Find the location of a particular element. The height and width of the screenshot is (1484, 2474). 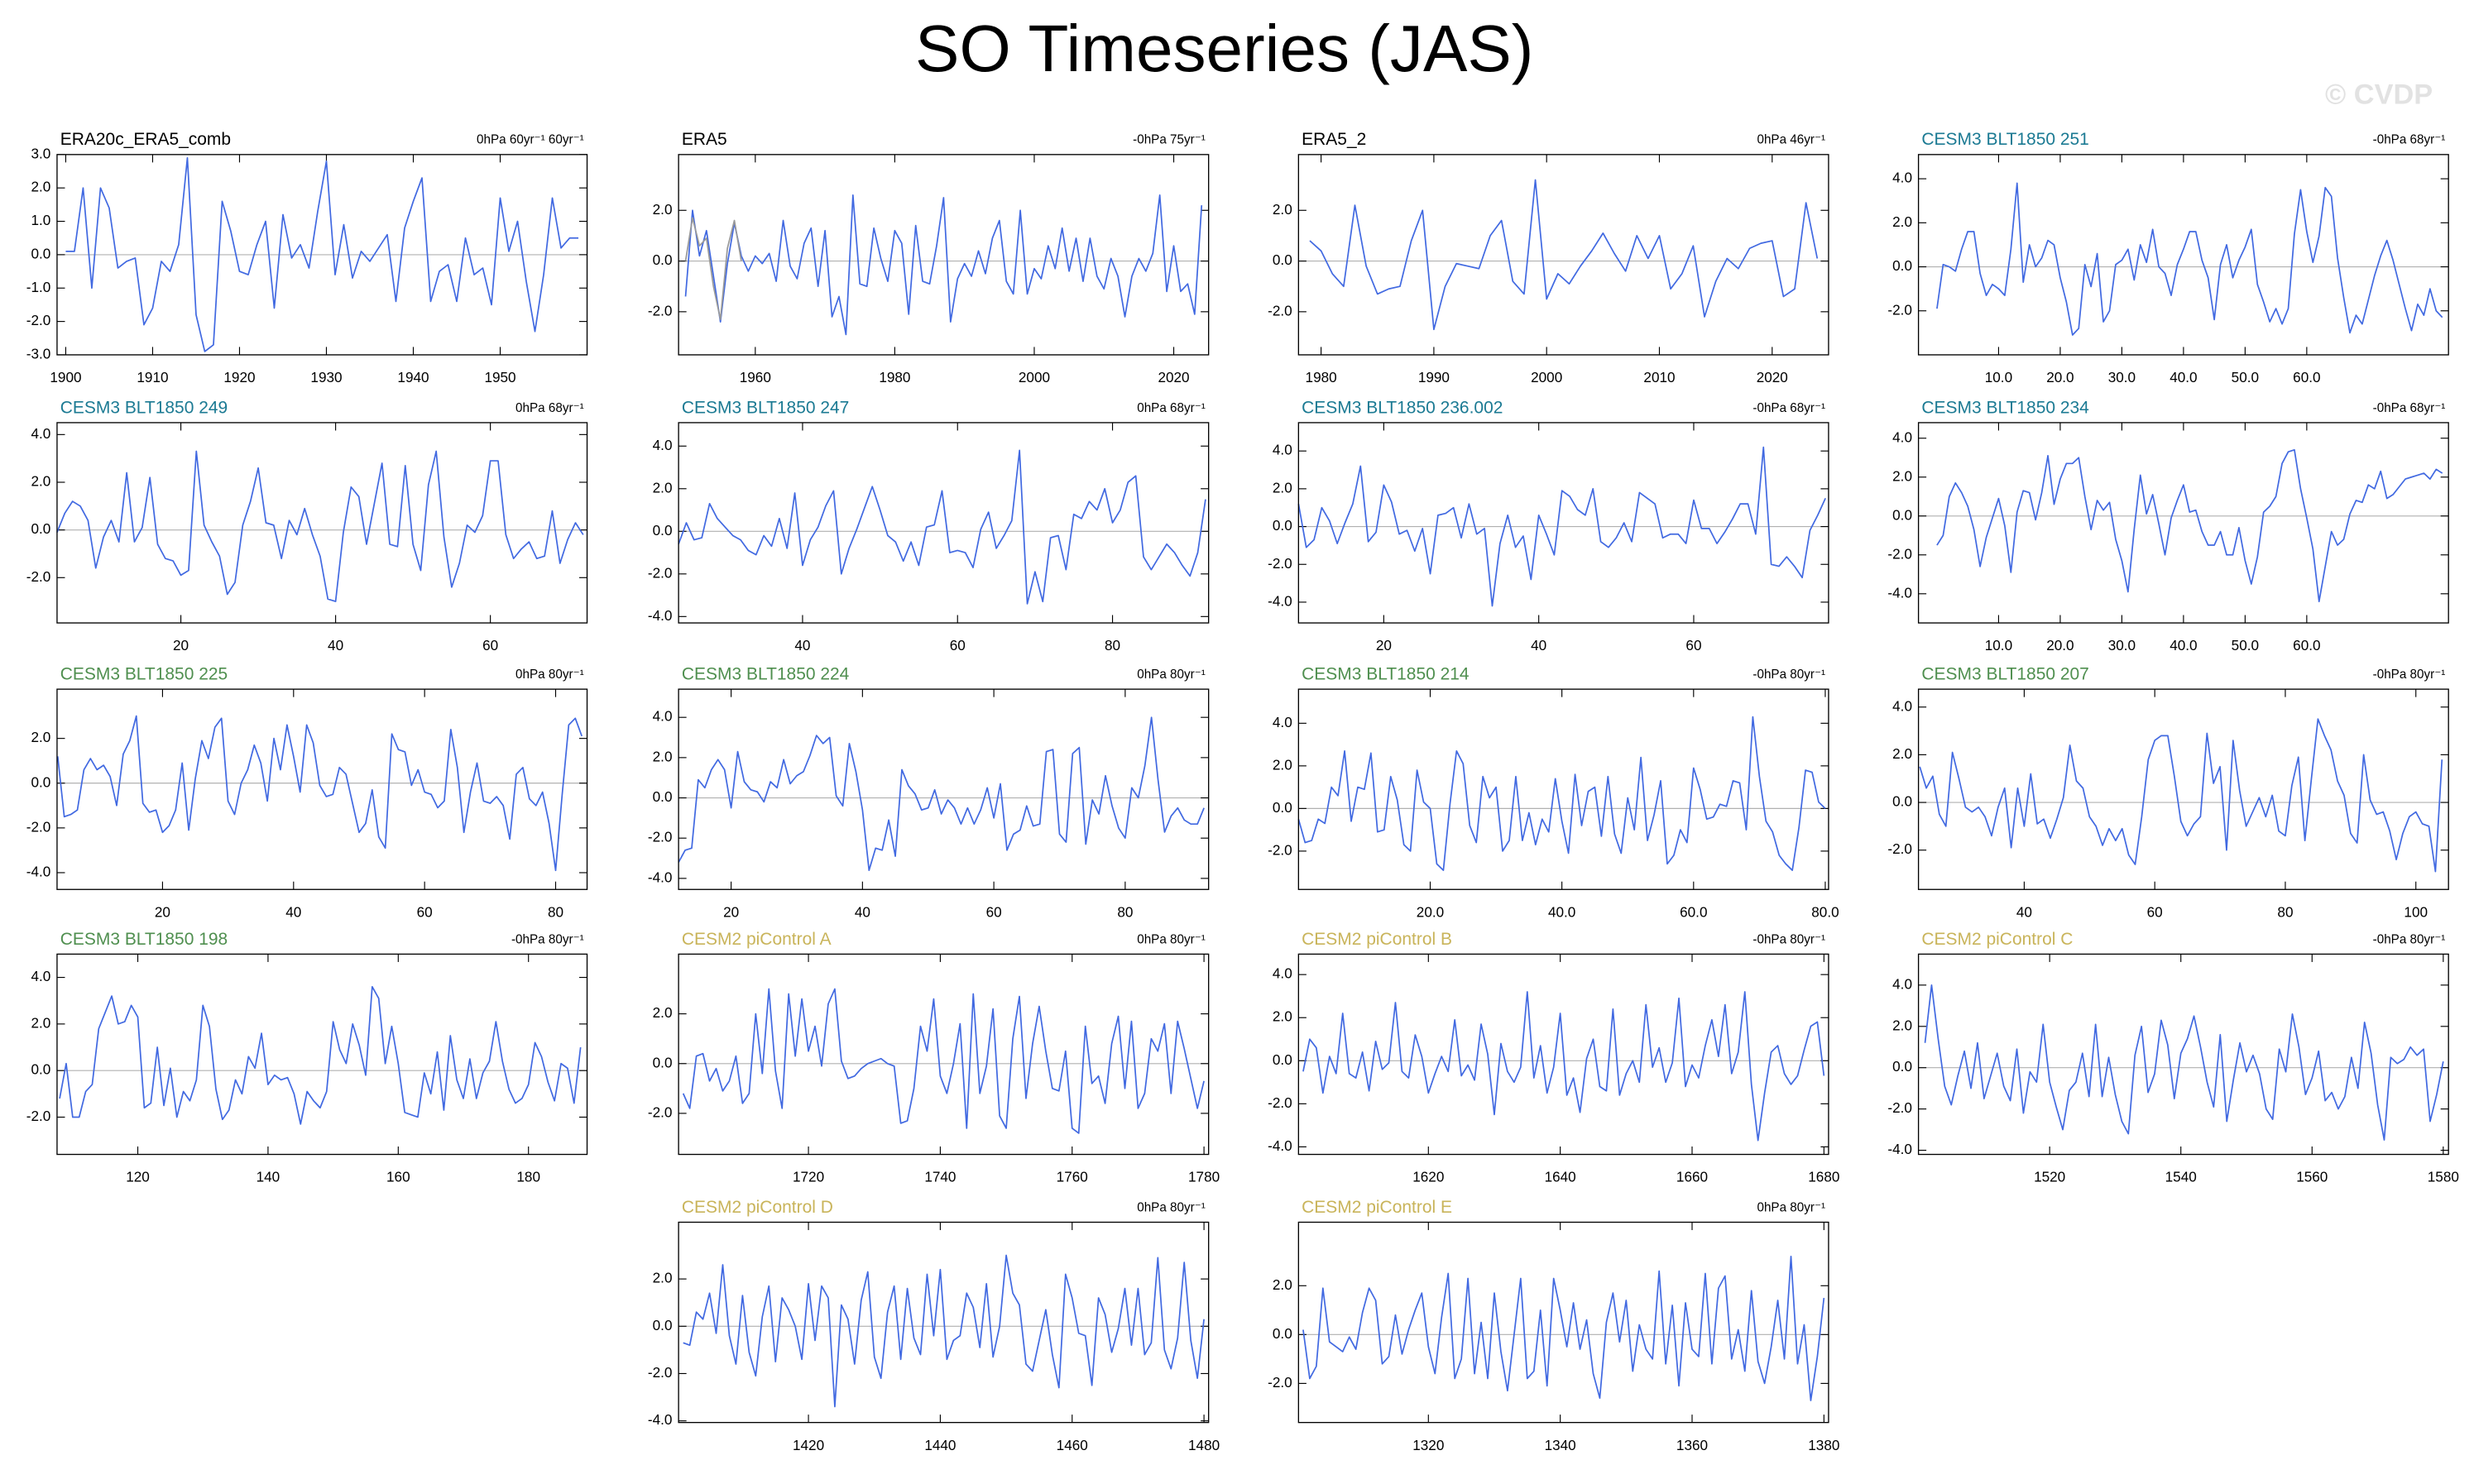

panel-subtitle: 0hPa 46yr⁻¹ is located at coordinates (1791, 140).